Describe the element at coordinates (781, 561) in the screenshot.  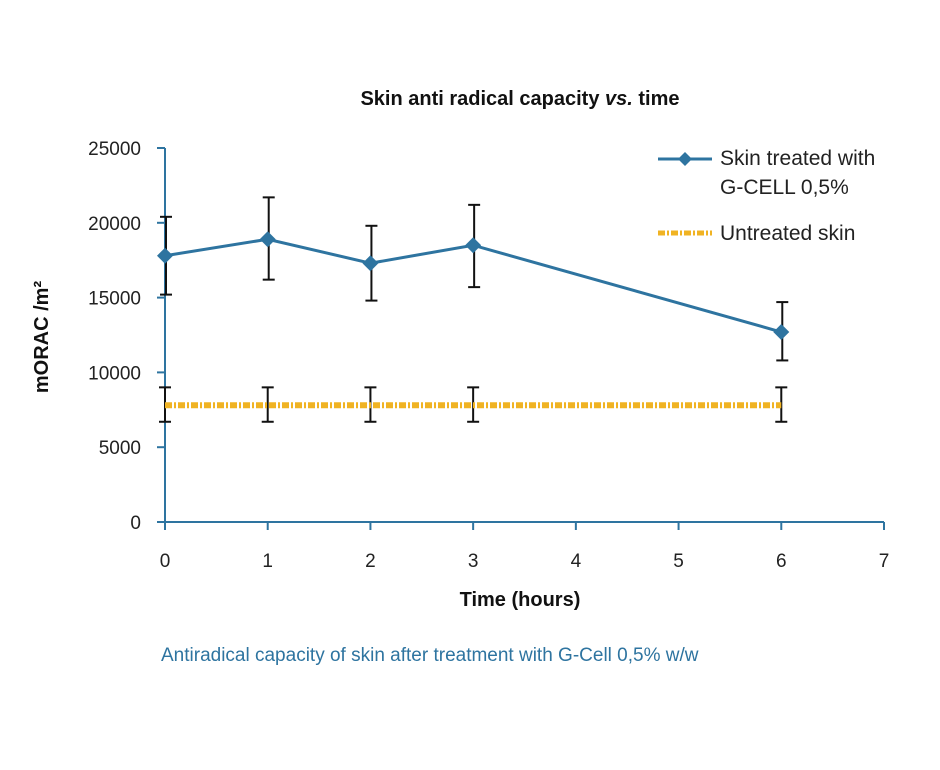
I see `x-tick-label: 6` at that location.